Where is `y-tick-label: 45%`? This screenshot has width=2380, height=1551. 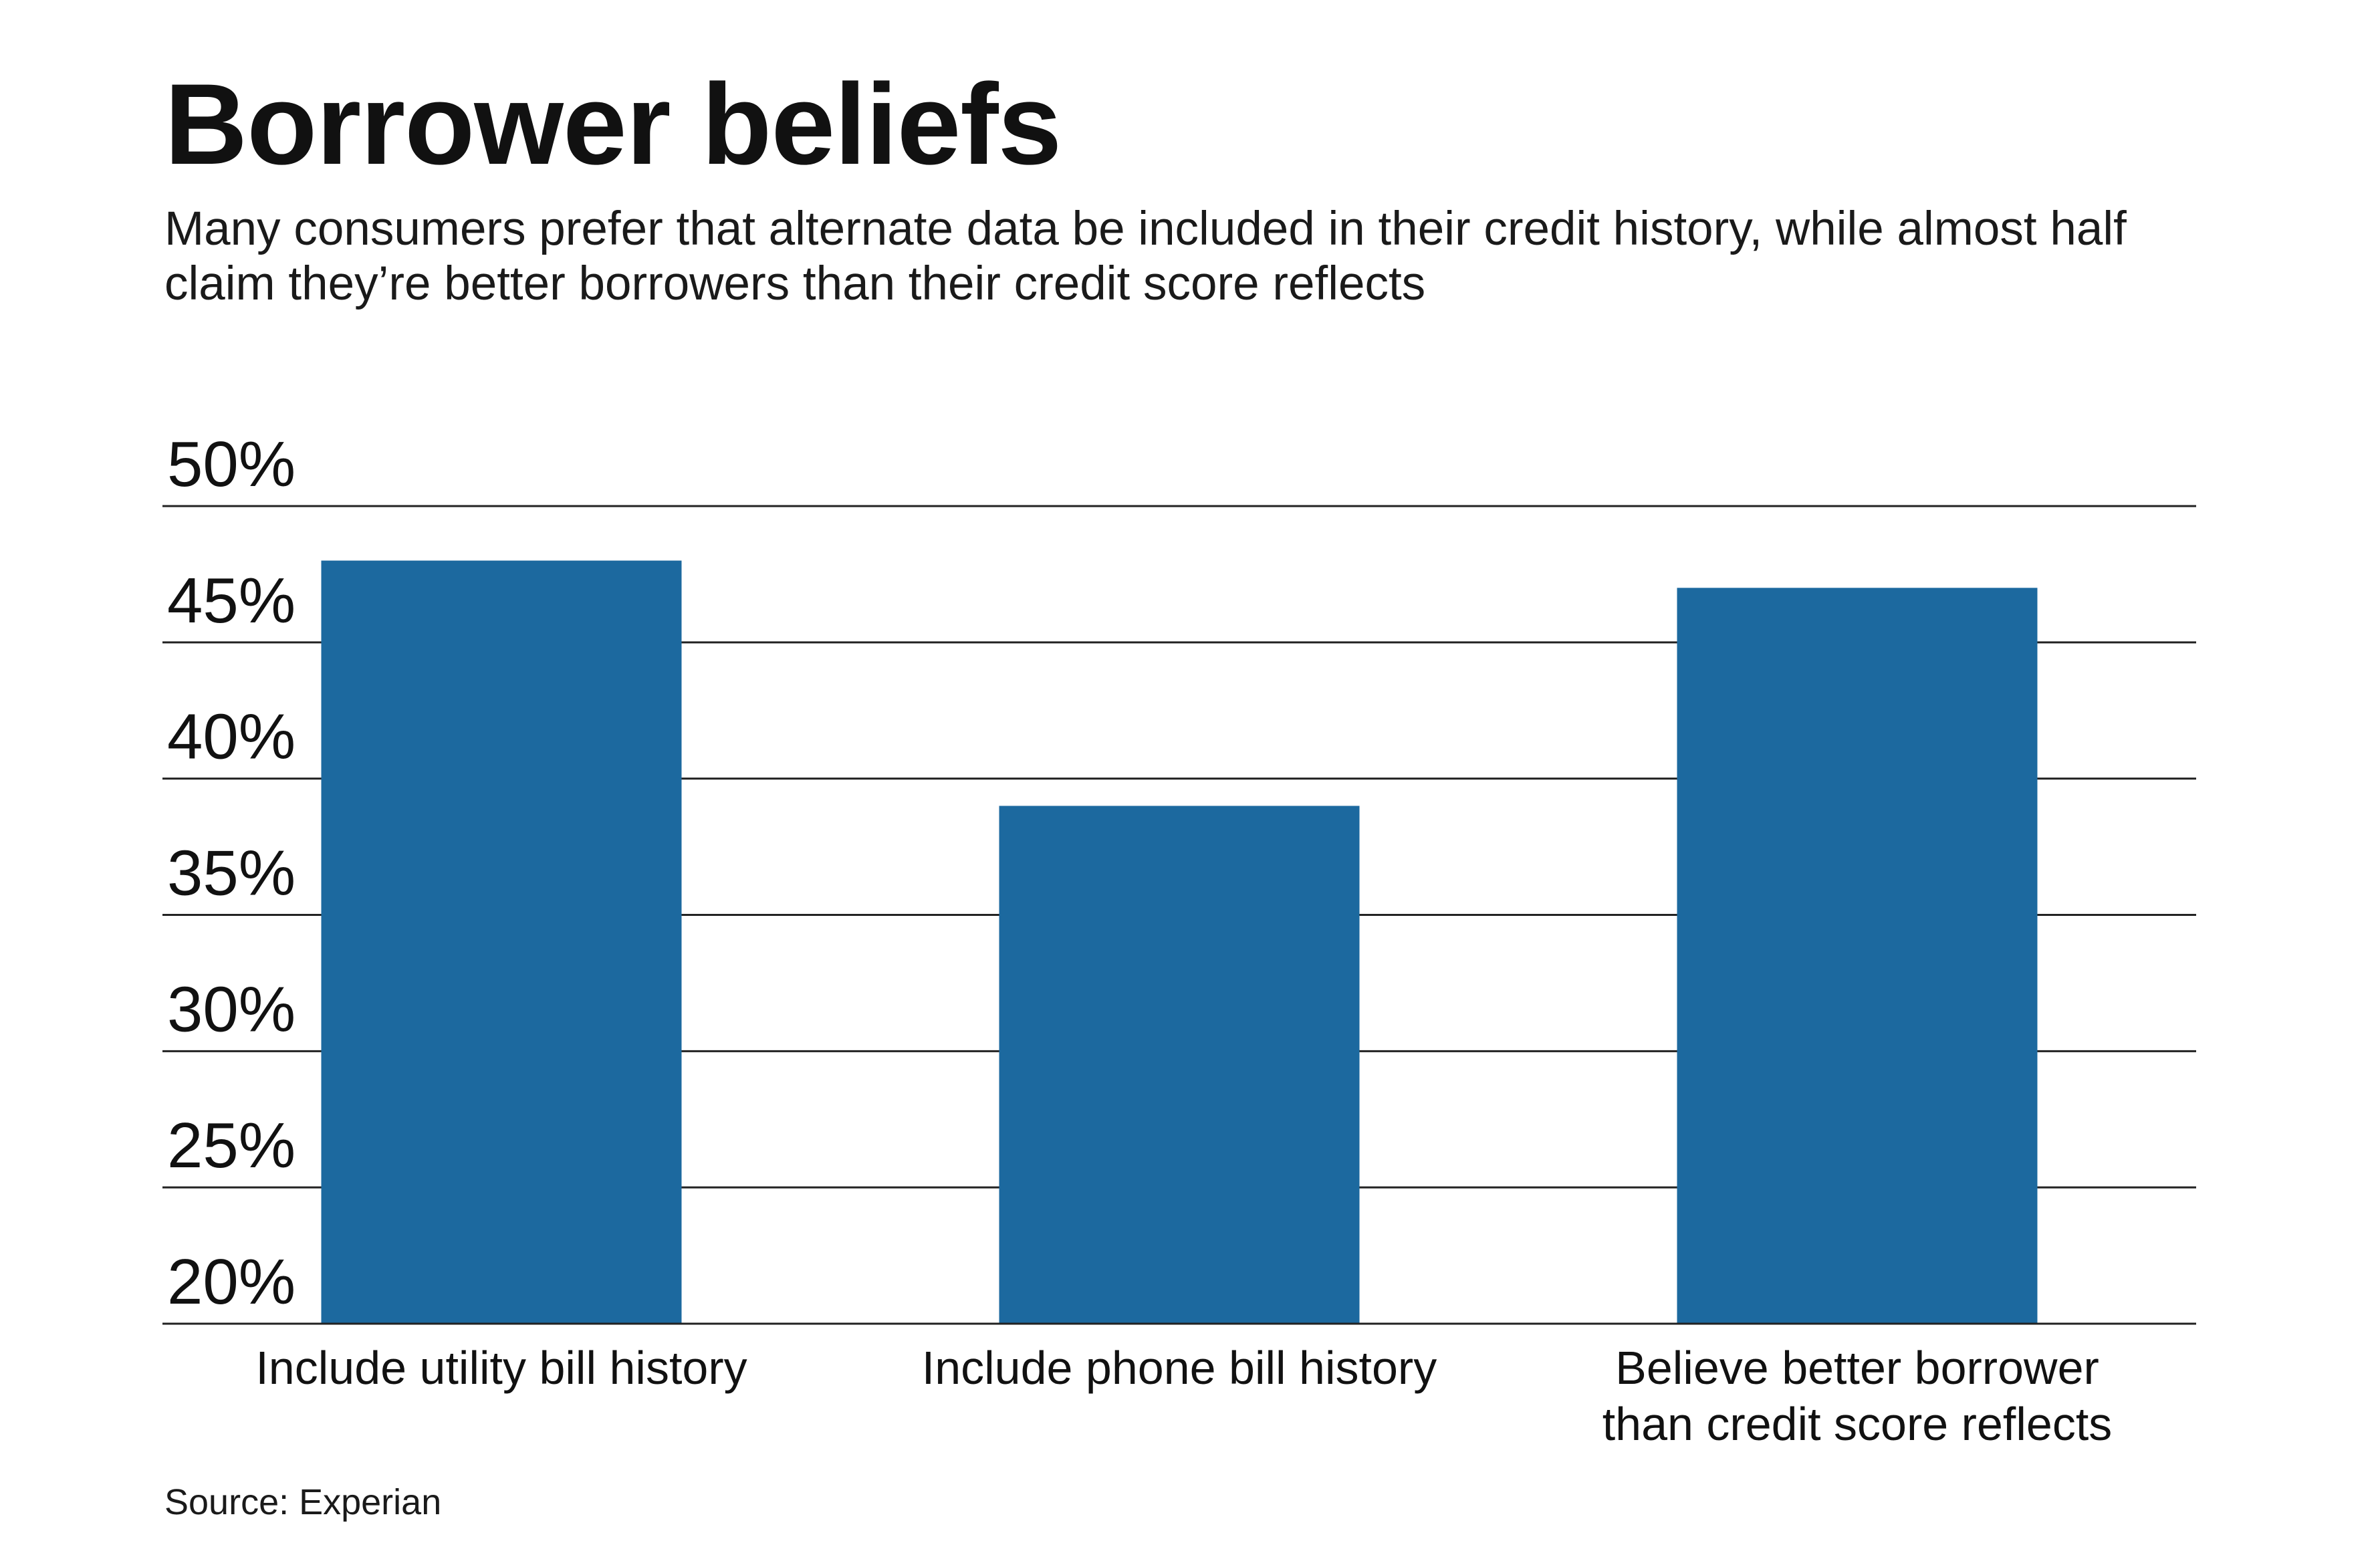
y-tick-label: 45% is located at coordinates (231, 600).